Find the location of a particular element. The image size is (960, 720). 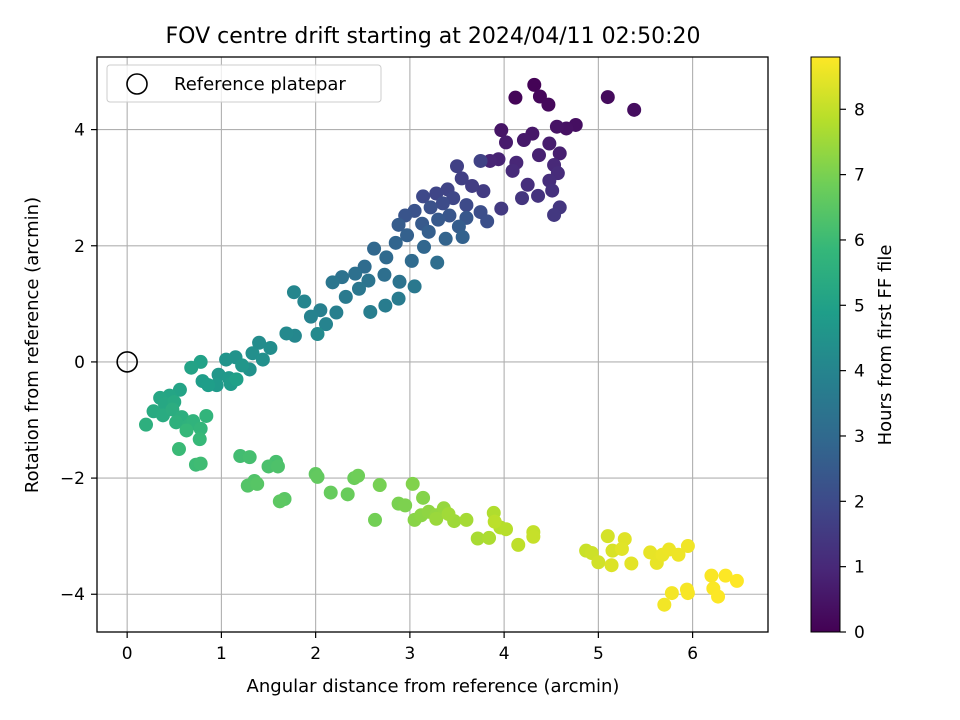

colorbar-tick-label: 3 is located at coordinates (859, 437).